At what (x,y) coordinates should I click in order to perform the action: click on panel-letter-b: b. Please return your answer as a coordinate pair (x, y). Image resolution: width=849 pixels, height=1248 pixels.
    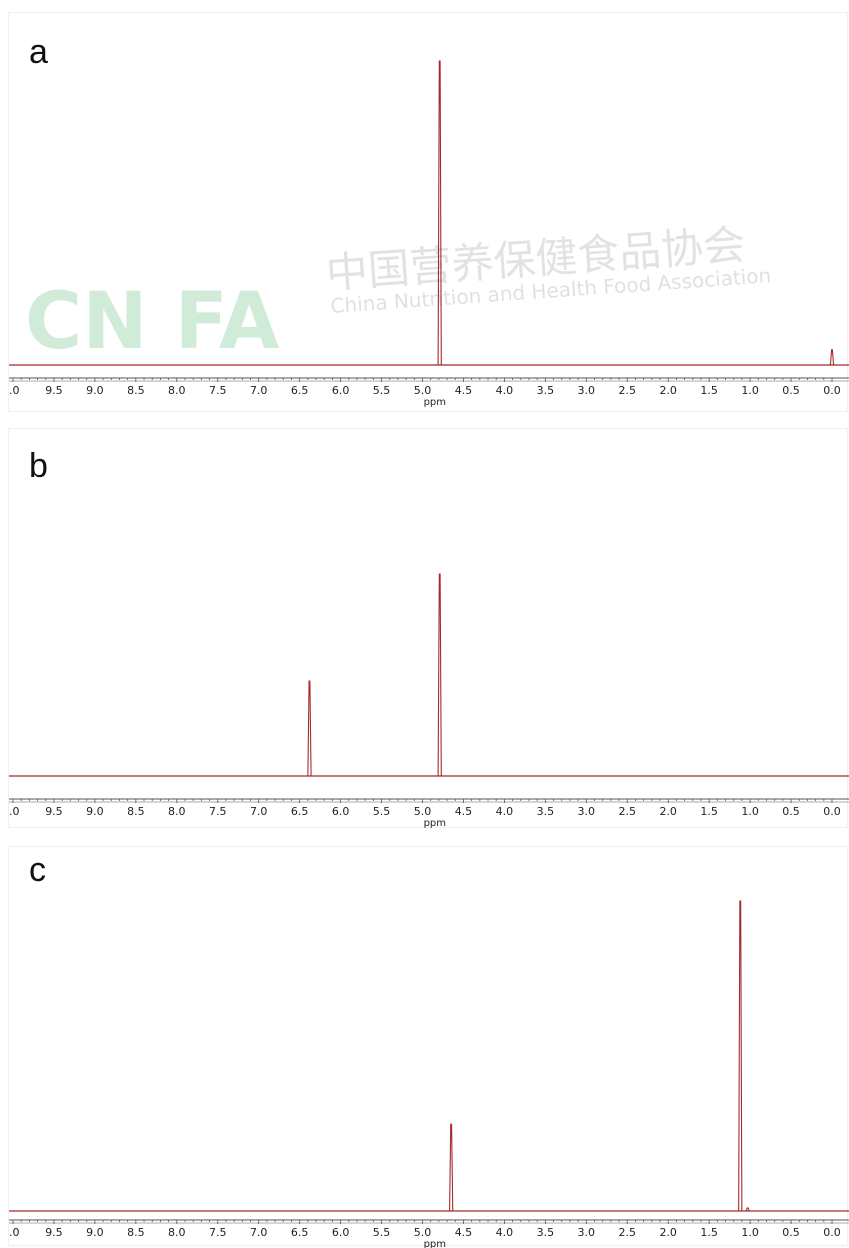
    Looking at the image, I should click on (38, 466).